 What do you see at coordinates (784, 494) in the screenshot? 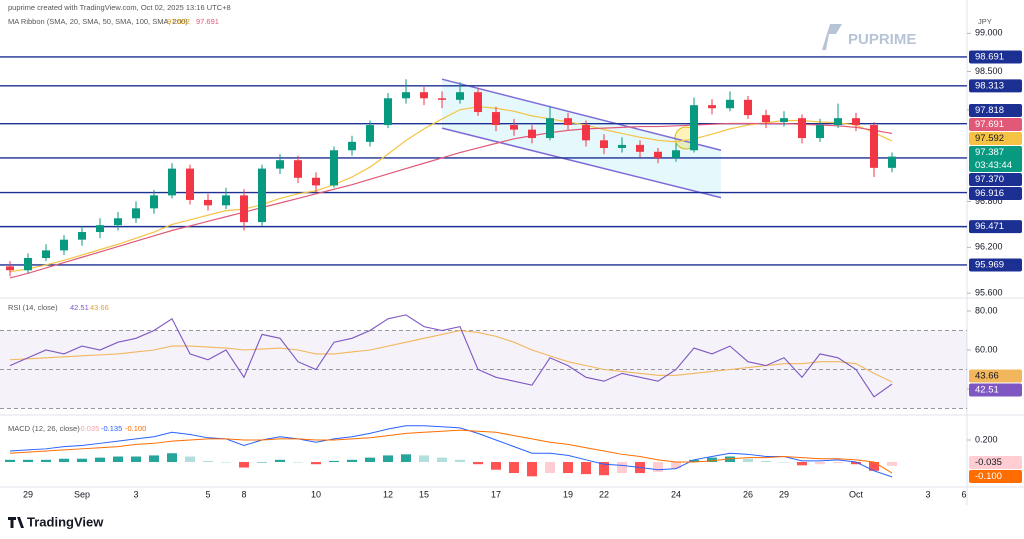
I see `x-tick-label: 29` at bounding box center [784, 494].